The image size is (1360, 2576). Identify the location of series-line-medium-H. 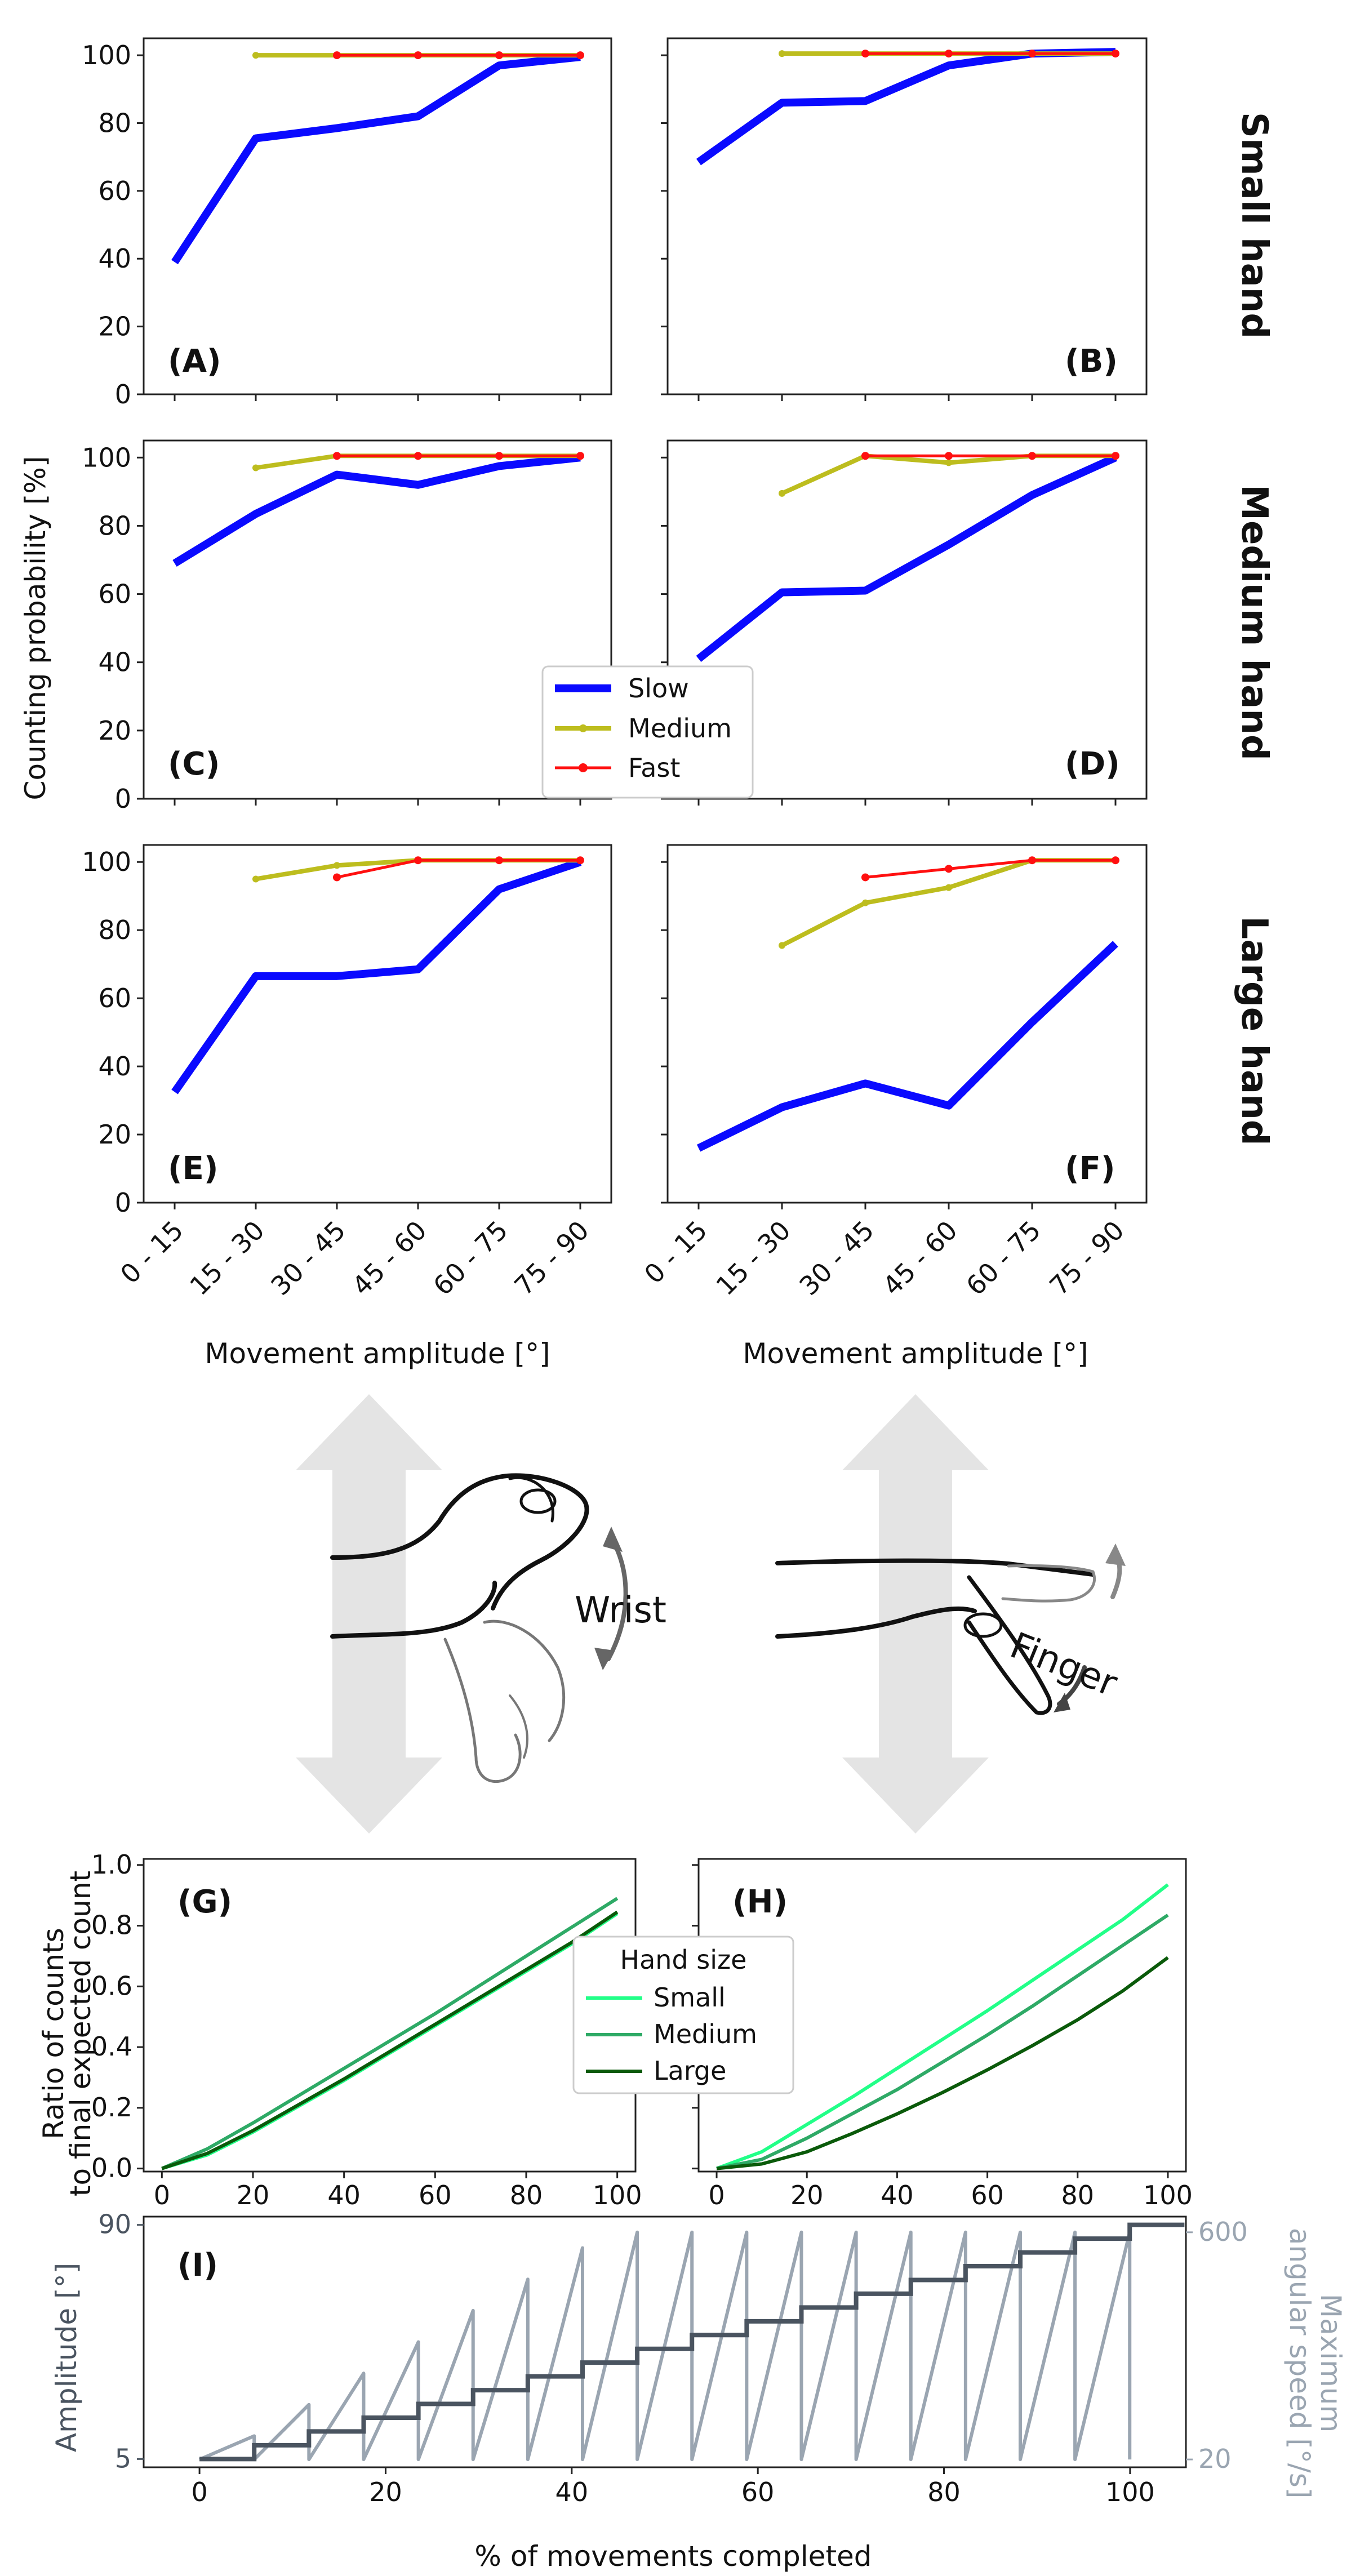
(942, 2042).